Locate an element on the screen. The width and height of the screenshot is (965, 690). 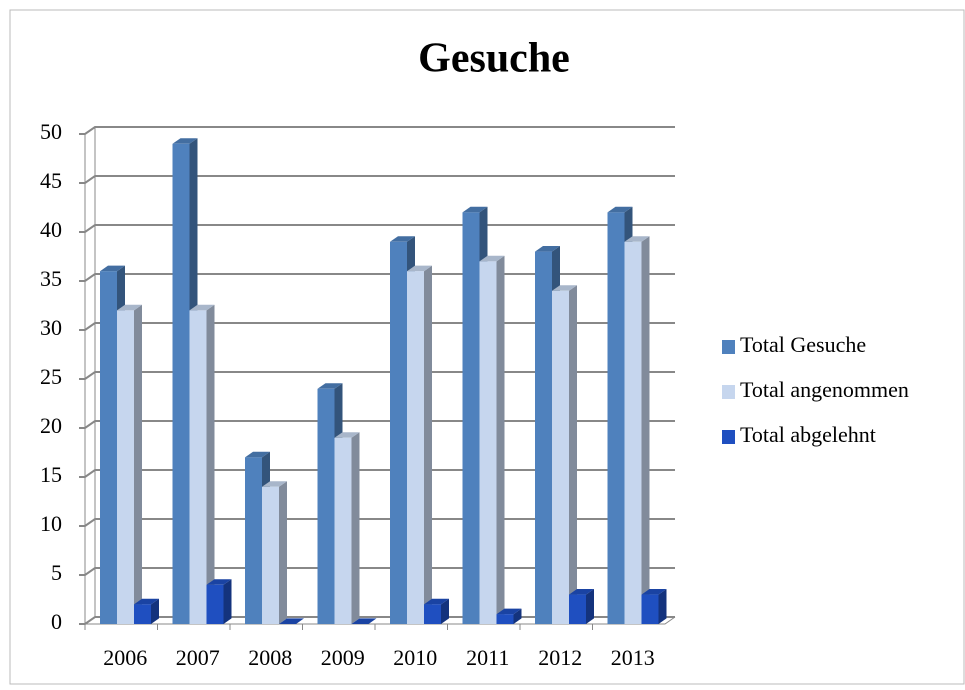
y-tick-label: 20 is located at coordinates (51, 425).